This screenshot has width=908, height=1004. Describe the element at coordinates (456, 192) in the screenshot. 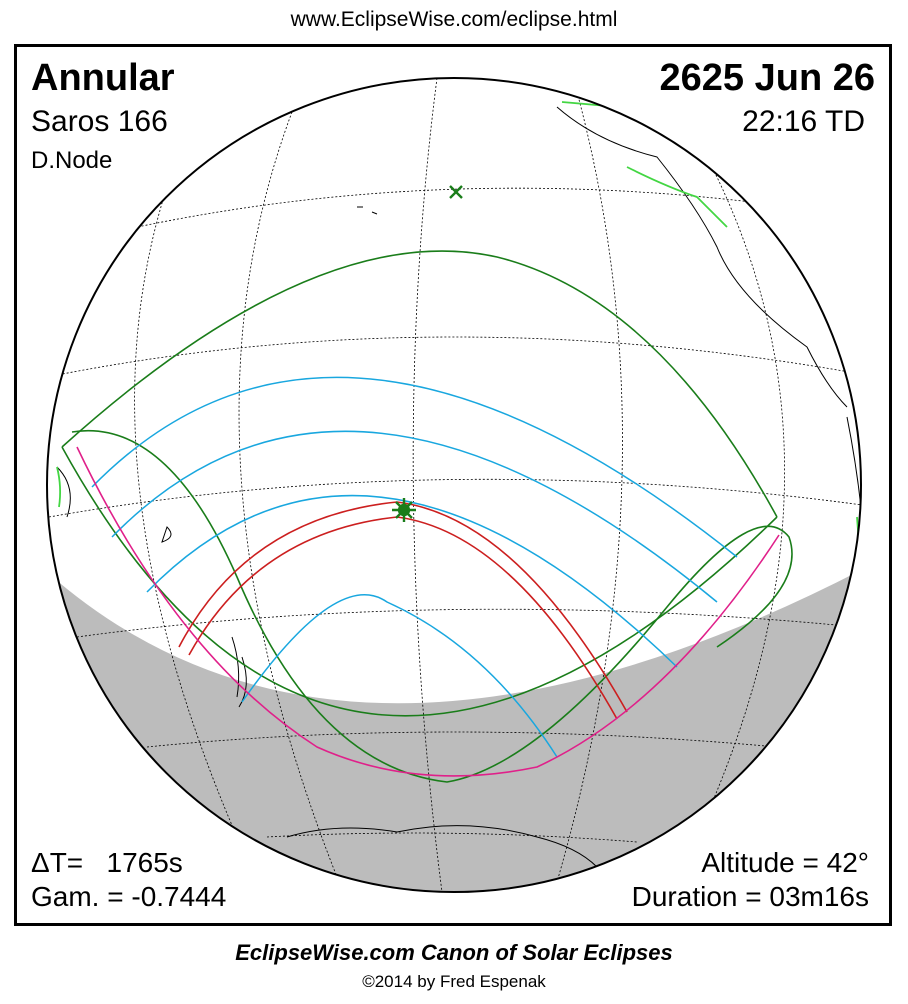

I see `sub-solar-x-icon` at that location.